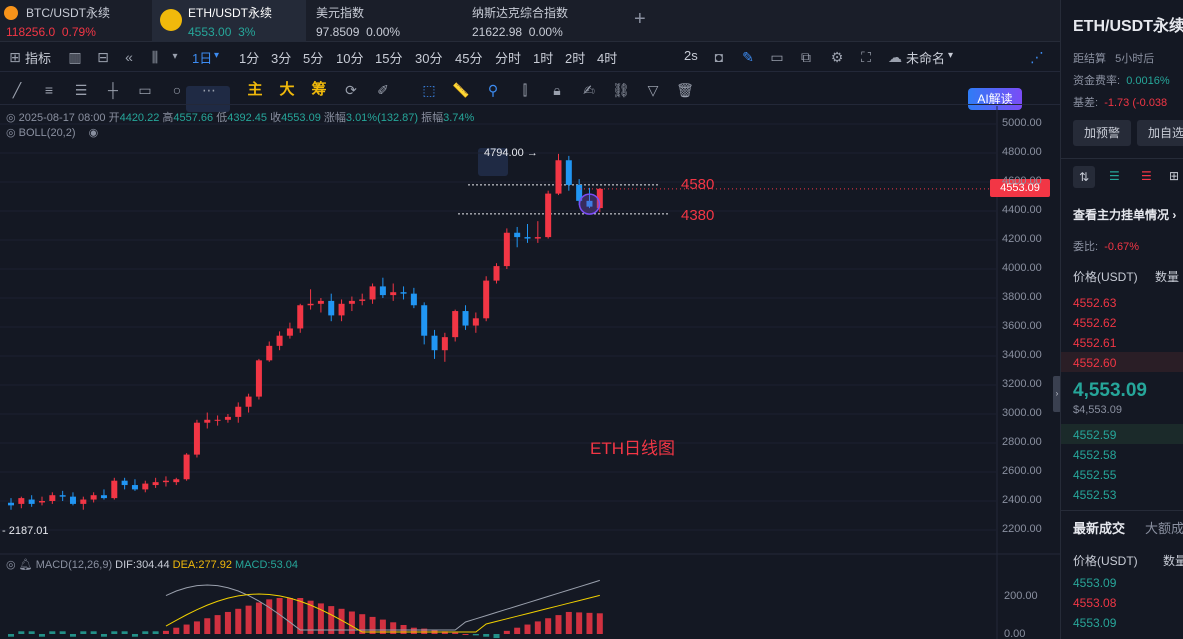 This screenshot has height=639, width=1183. What do you see at coordinates (229, 21) in the screenshot?
I see `tab-eth: ETH/USDT永续 4553.00 3%` at bounding box center [229, 21].